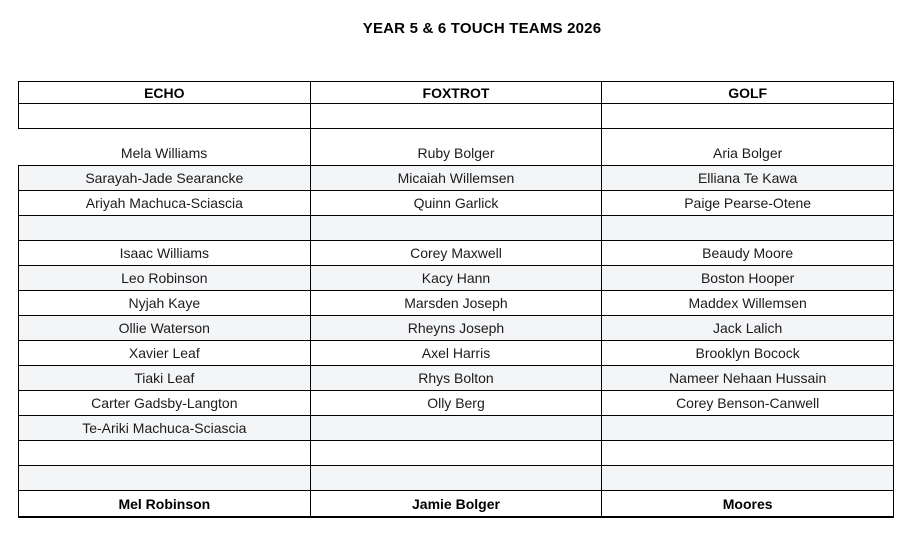 Image resolution: width=914 pixels, height=547 pixels. I want to click on player-cell: Beaudy Moore, so click(747, 253).